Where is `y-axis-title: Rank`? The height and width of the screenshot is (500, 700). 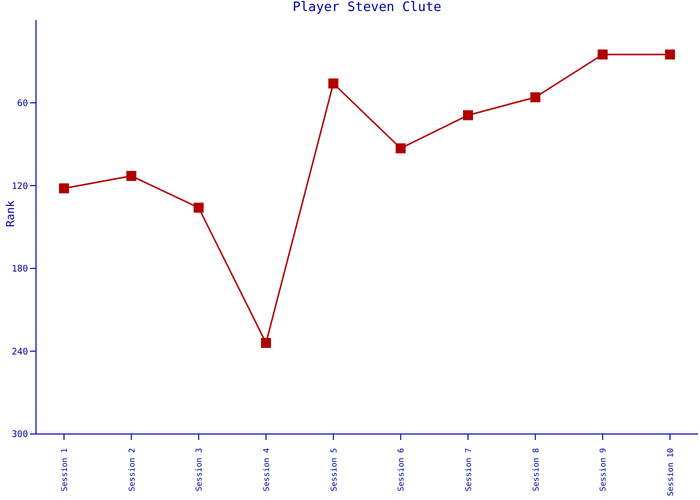
y-axis-title: Rank is located at coordinates (10, 213).